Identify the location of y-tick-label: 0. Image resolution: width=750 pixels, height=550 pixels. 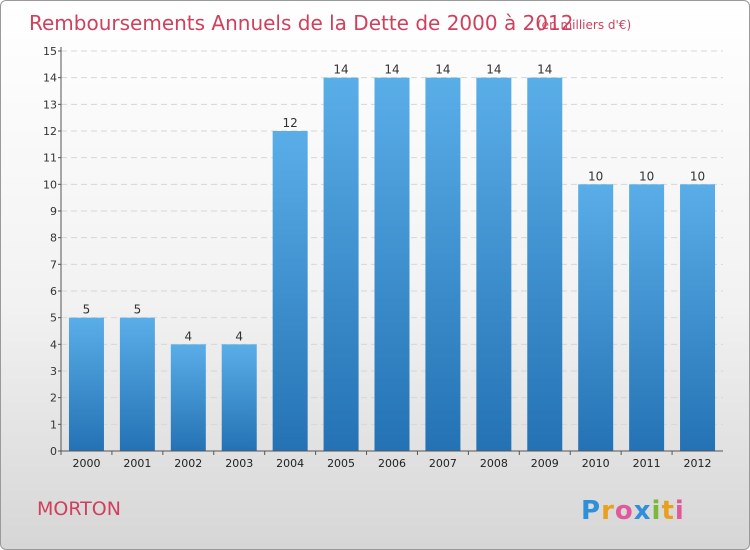
(53, 451).